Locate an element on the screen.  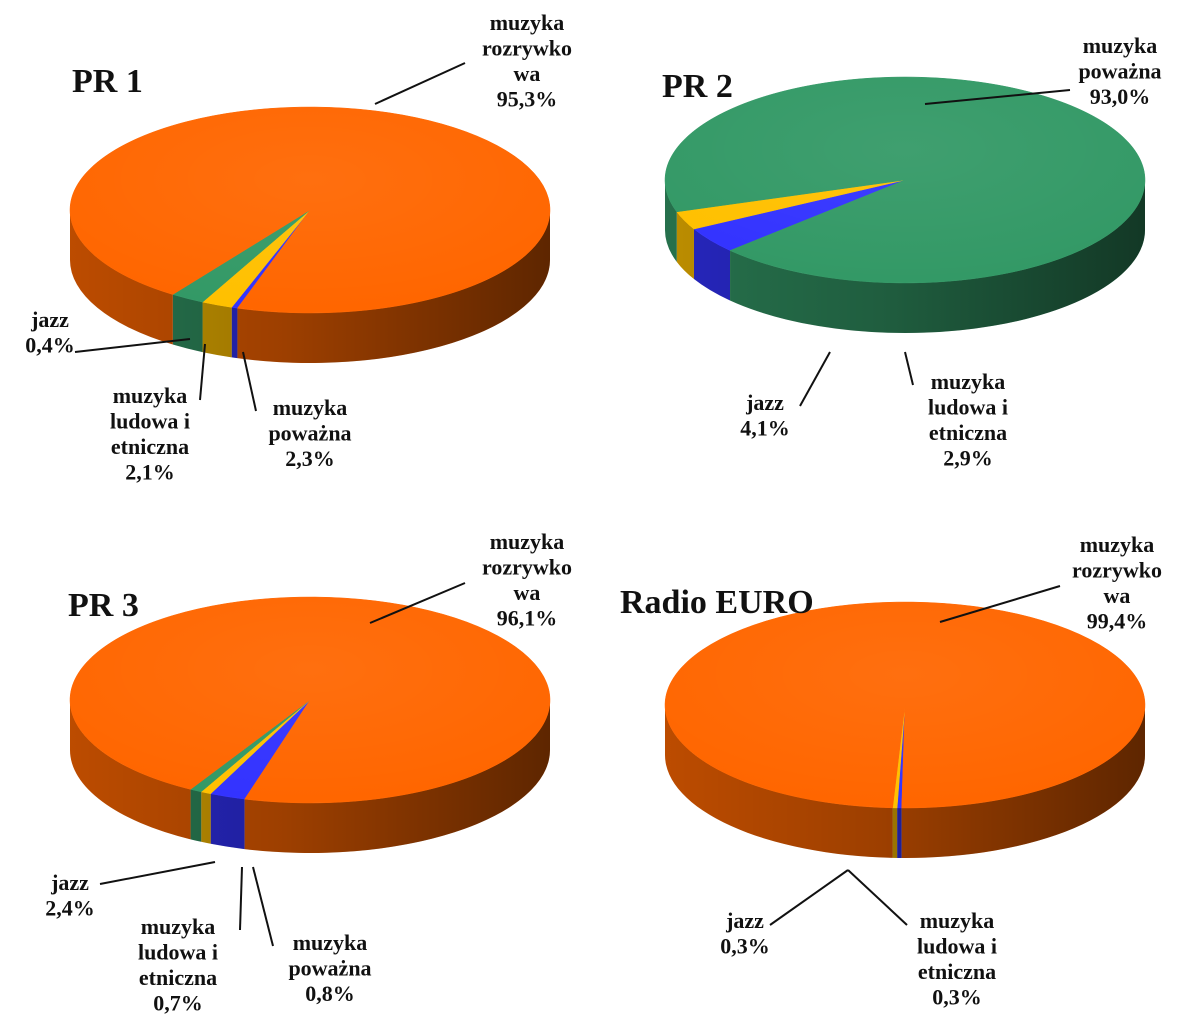
slice-label-line: 0,7% is located at coordinates (178, 1003).